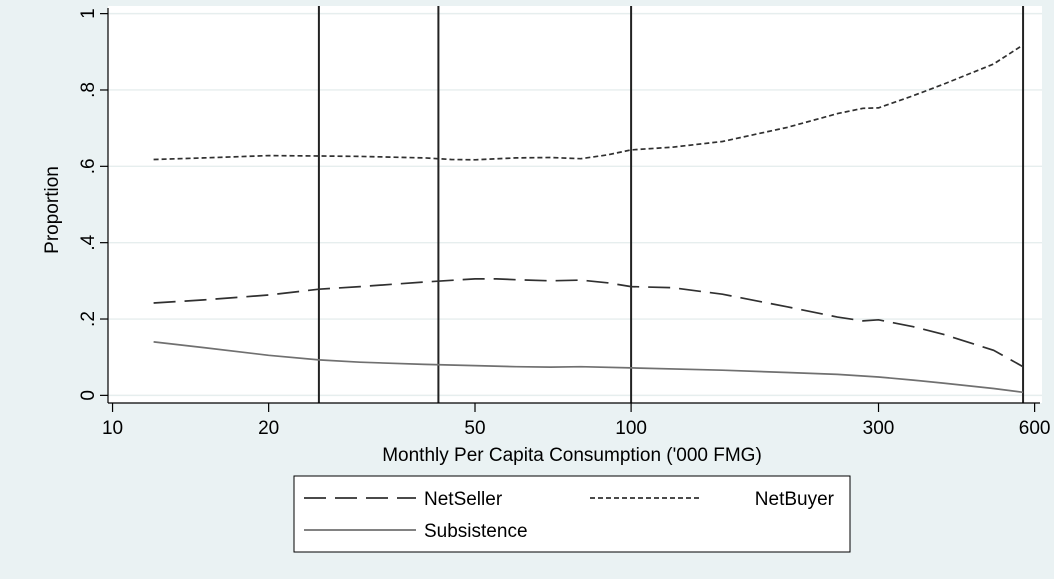 This screenshot has height=579, width=1054. I want to click on x-tick-label-3: 100, so click(631, 428).